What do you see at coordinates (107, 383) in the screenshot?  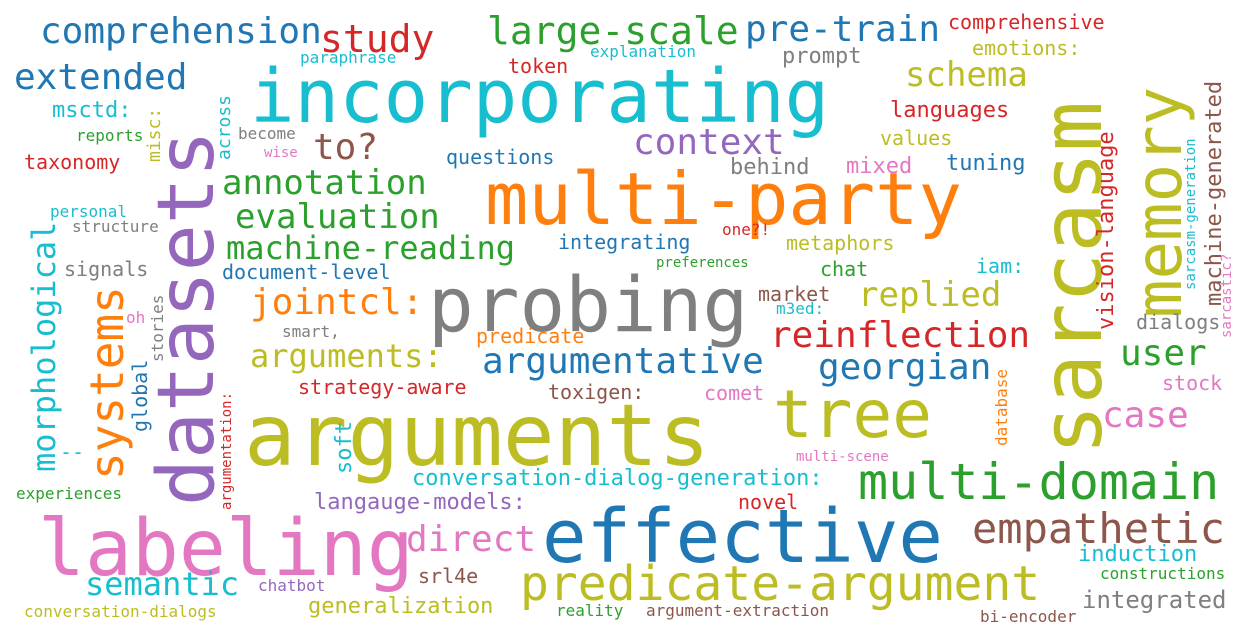 I see `word-systems: systems` at bounding box center [107, 383].